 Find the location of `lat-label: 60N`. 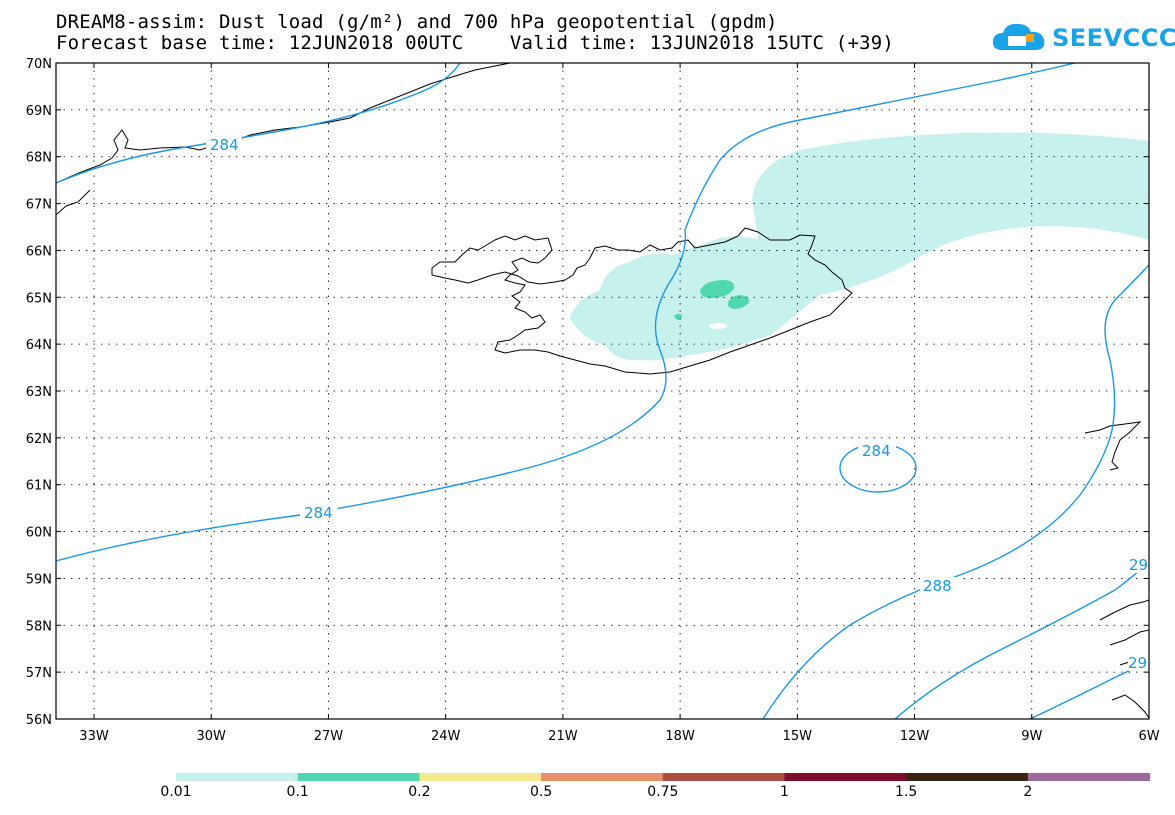

lat-label: 60N is located at coordinates (39, 533).